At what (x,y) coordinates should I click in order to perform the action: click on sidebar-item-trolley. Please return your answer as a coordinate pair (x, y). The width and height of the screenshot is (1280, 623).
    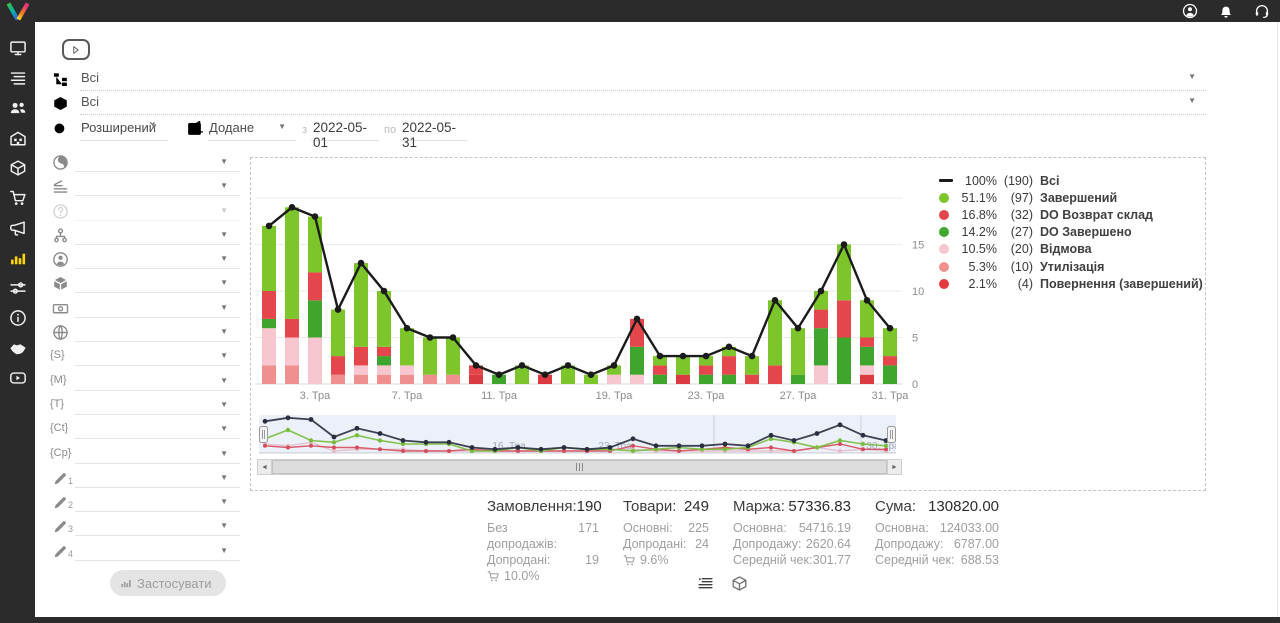
    Looking at the image, I should click on (17, 198).